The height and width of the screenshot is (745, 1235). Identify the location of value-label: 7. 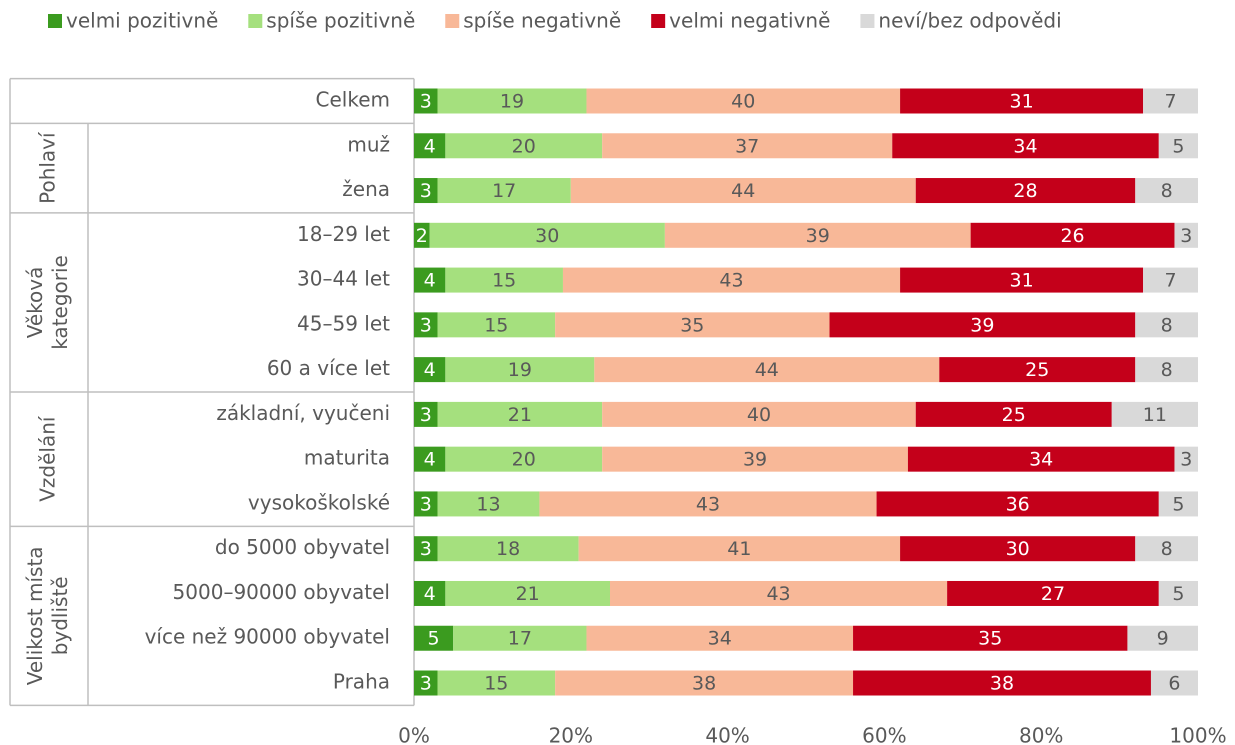
(1171, 102).